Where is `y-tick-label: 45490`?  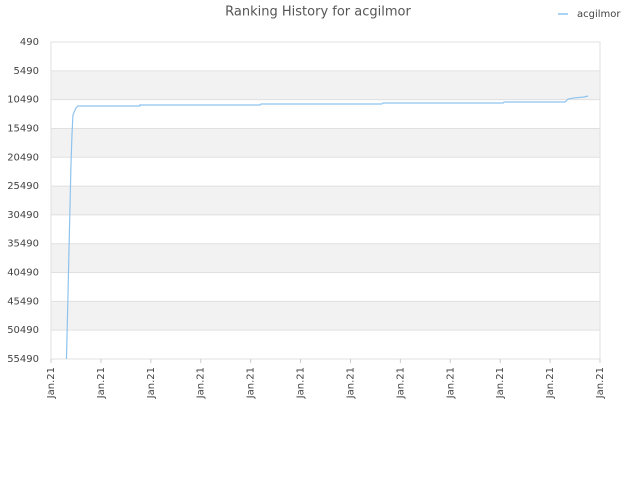
y-tick-label: 45490 is located at coordinates (23, 301).